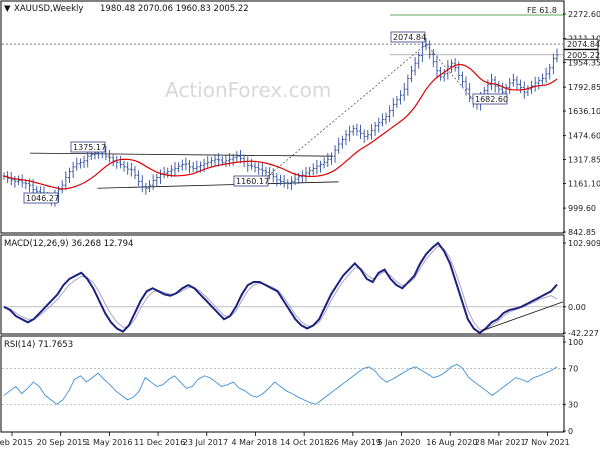  What do you see at coordinates (174, 9) in the screenshot?
I see `ohlc-header: 1980.48 2070.06 1960.83 2005.22` at bounding box center [174, 9].